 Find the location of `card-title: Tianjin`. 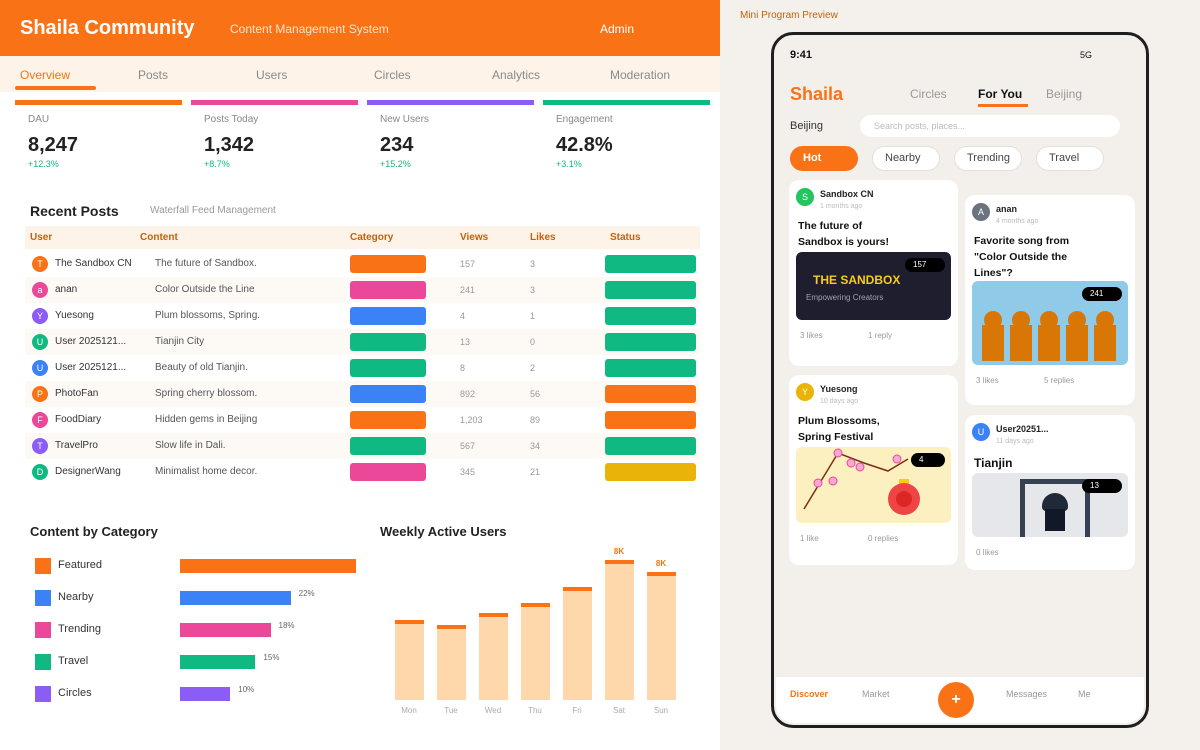

card-title: Tianjin is located at coordinates (993, 463).